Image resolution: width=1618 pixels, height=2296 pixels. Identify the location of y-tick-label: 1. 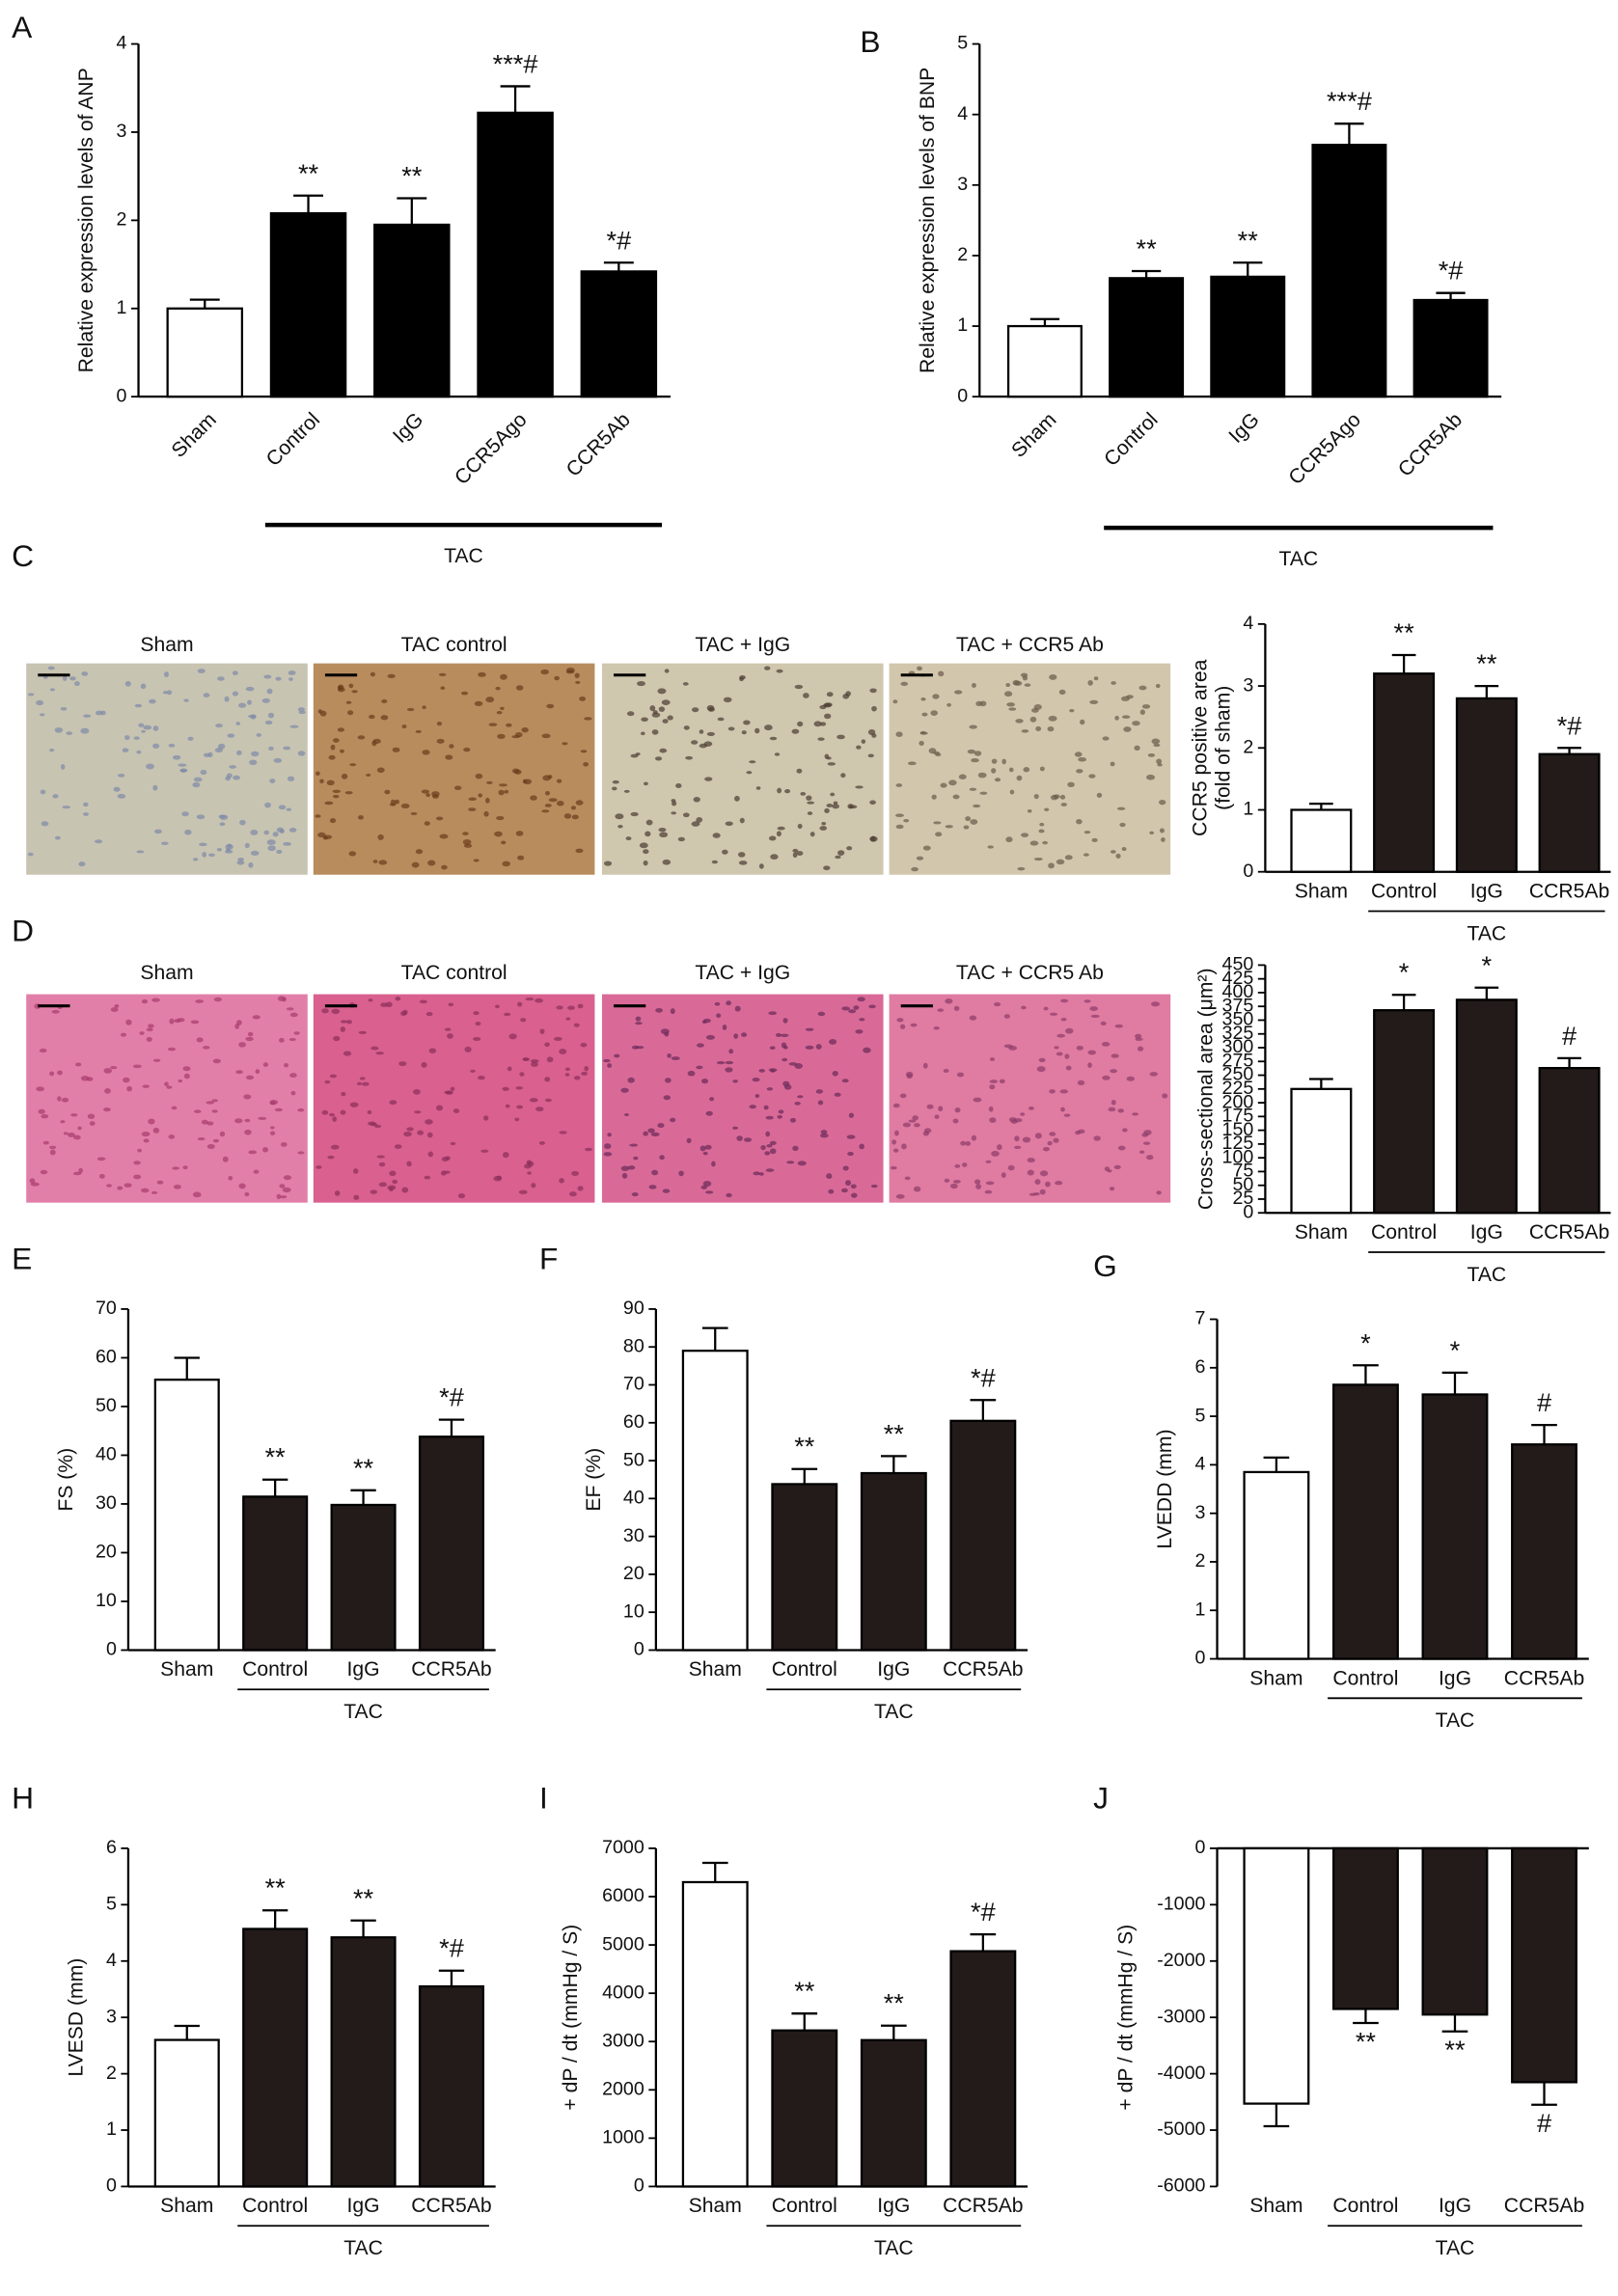
(962, 325).